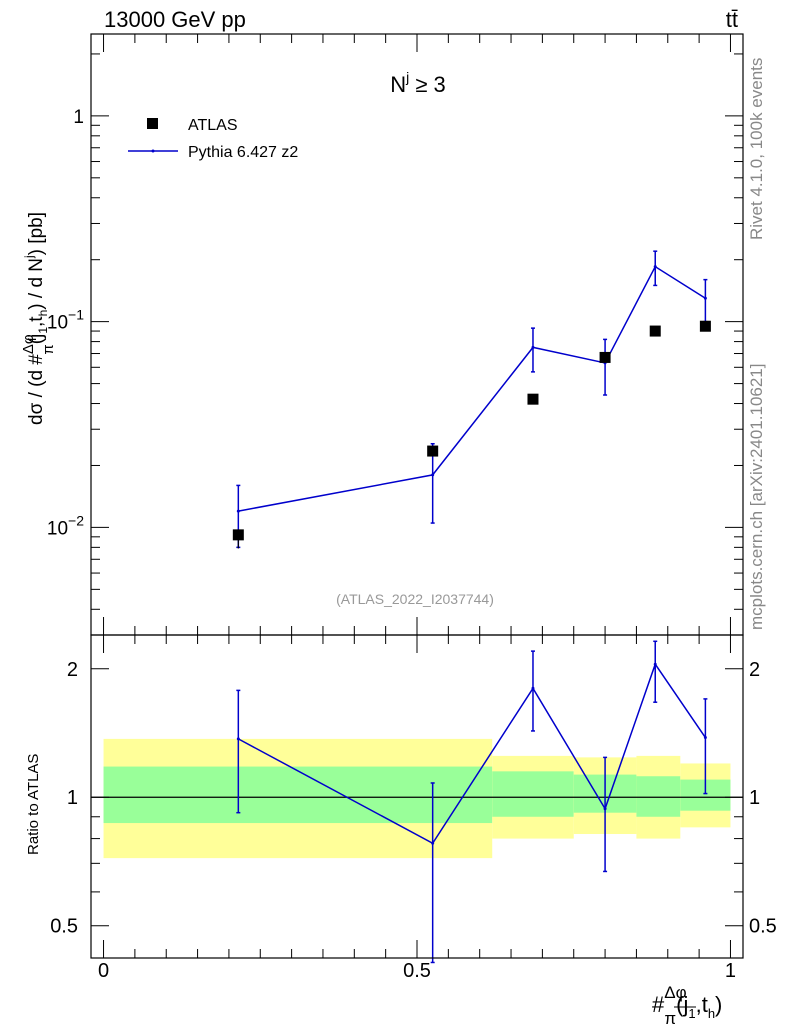 The width and height of the screenshot is (786, 1024). Describe the element at coordinates (730, 971) in the screenshot. I see `xtick-label: 1` at that location.